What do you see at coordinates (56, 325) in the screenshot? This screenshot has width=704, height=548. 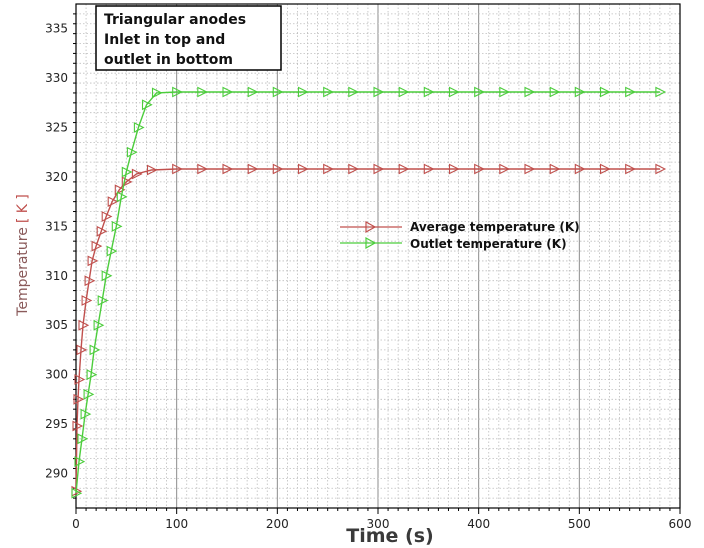 I see `y-tick-label: 305` at bounding box center [56, 325].